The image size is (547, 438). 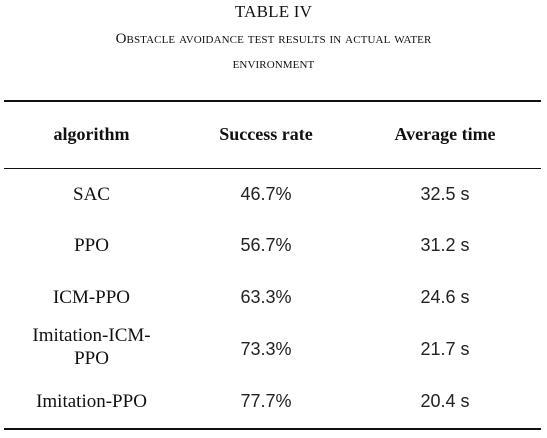 What do you see at coordinates (445, 297) in the screenshot?
I see `table-row-average-time: 24.6 s` at bounding box center [445, 297].